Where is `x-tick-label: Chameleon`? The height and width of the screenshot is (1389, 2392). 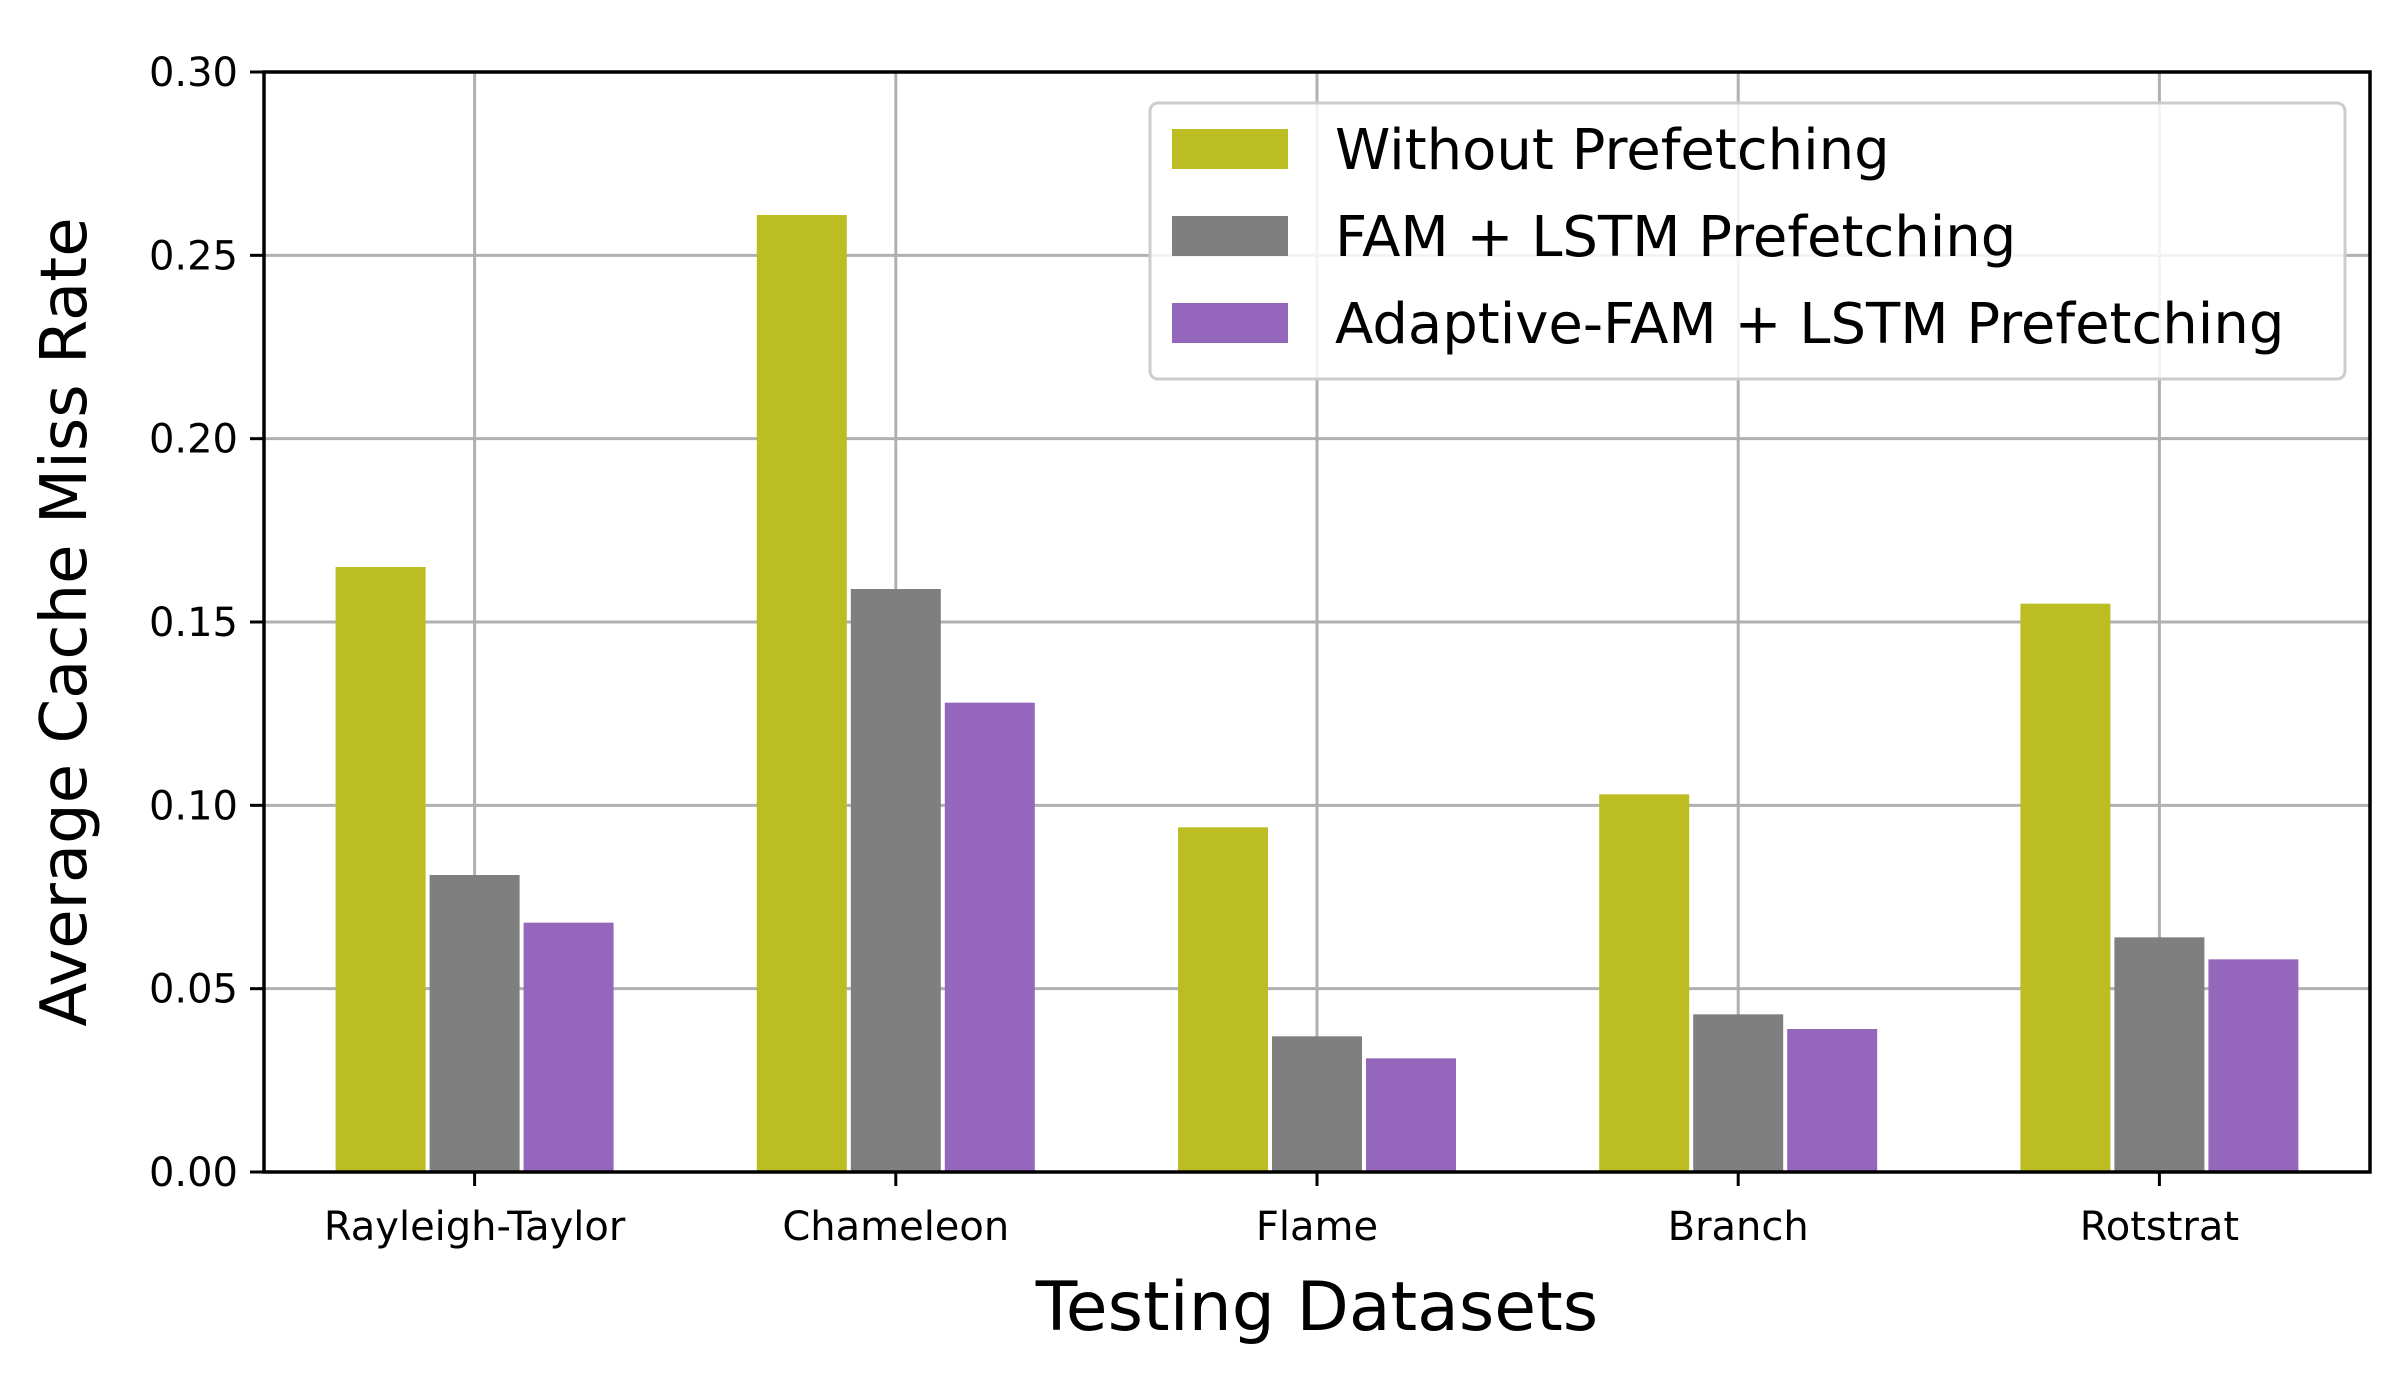
x-tick-label: Chameleon is located at coordinates (895, 1227).